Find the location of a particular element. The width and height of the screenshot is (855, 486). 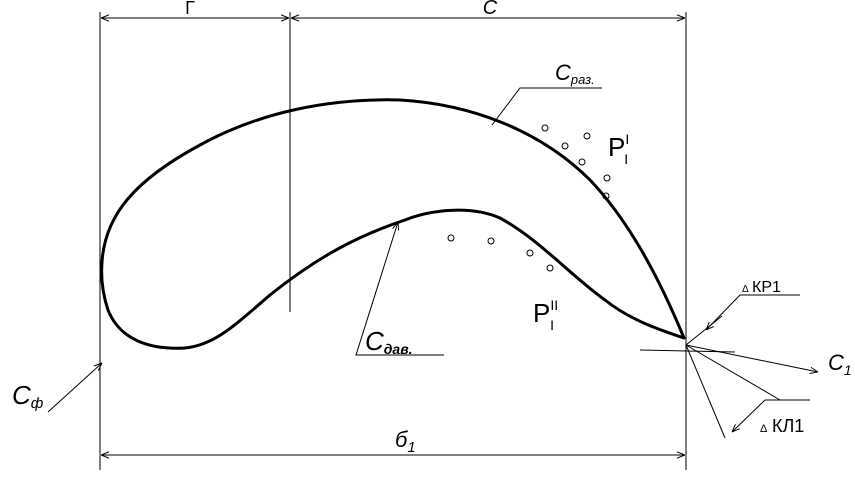

label-text: КР1 is located at coordinates (766, 287).